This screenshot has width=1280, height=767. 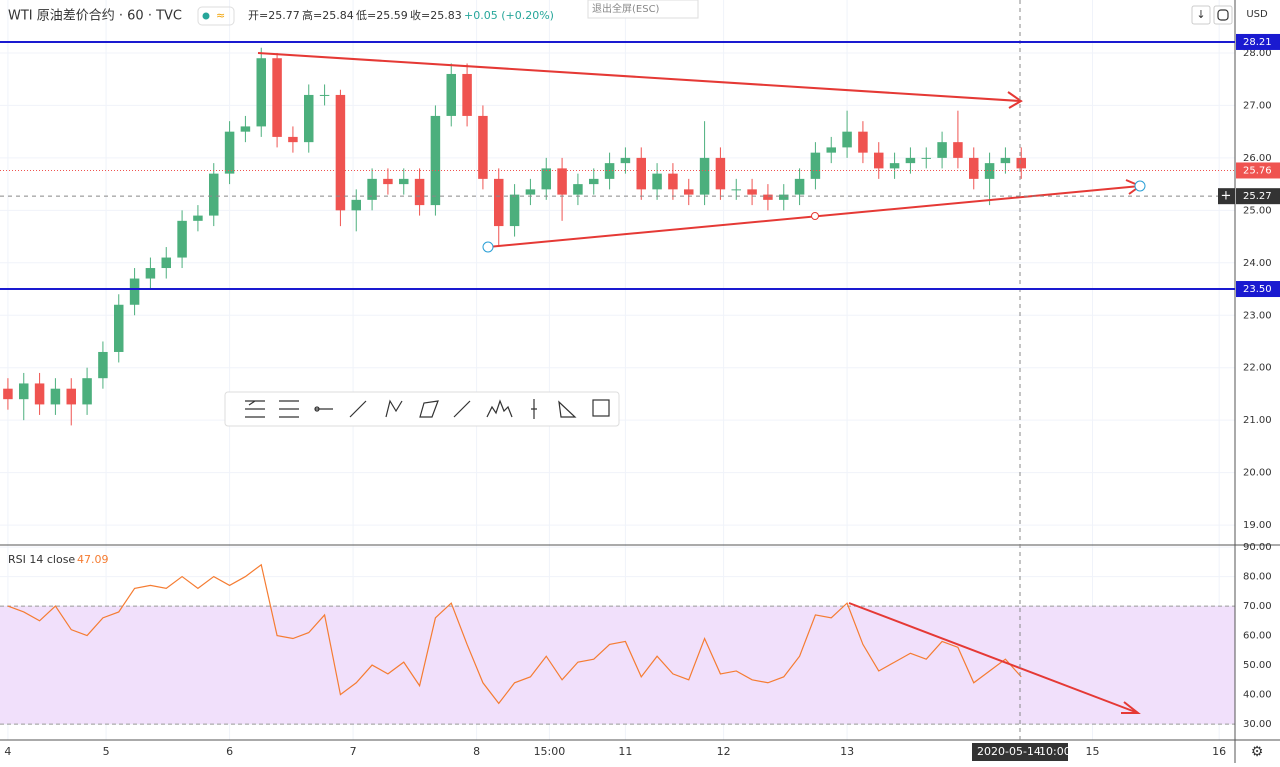 I want to click on y-tick-label: 40.00, so click(x=1257, y=695).